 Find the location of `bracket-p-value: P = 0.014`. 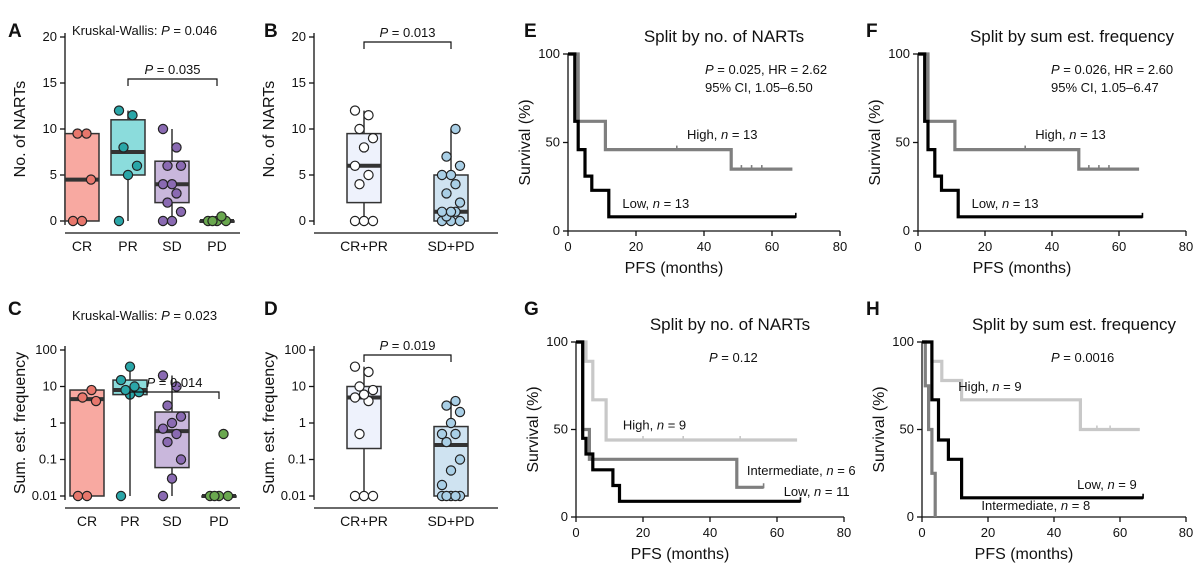

bracket-p-value: P = 0.014 is located at coordinates (174, 382).